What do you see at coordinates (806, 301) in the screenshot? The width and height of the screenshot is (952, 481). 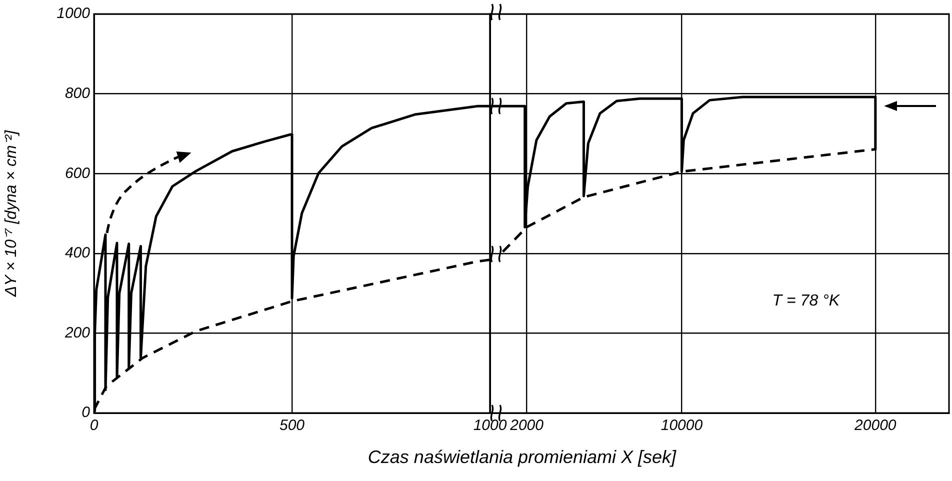 I see `annotation: T = 78 °K` at bounding box center [806, 301].